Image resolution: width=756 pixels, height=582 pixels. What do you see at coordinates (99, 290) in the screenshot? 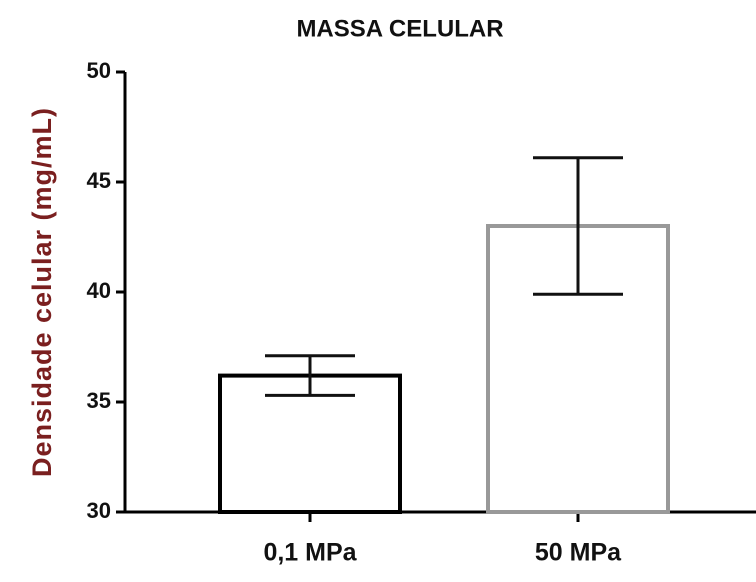
I see `y-tick-label: 40` at bounding box center [99, 290].